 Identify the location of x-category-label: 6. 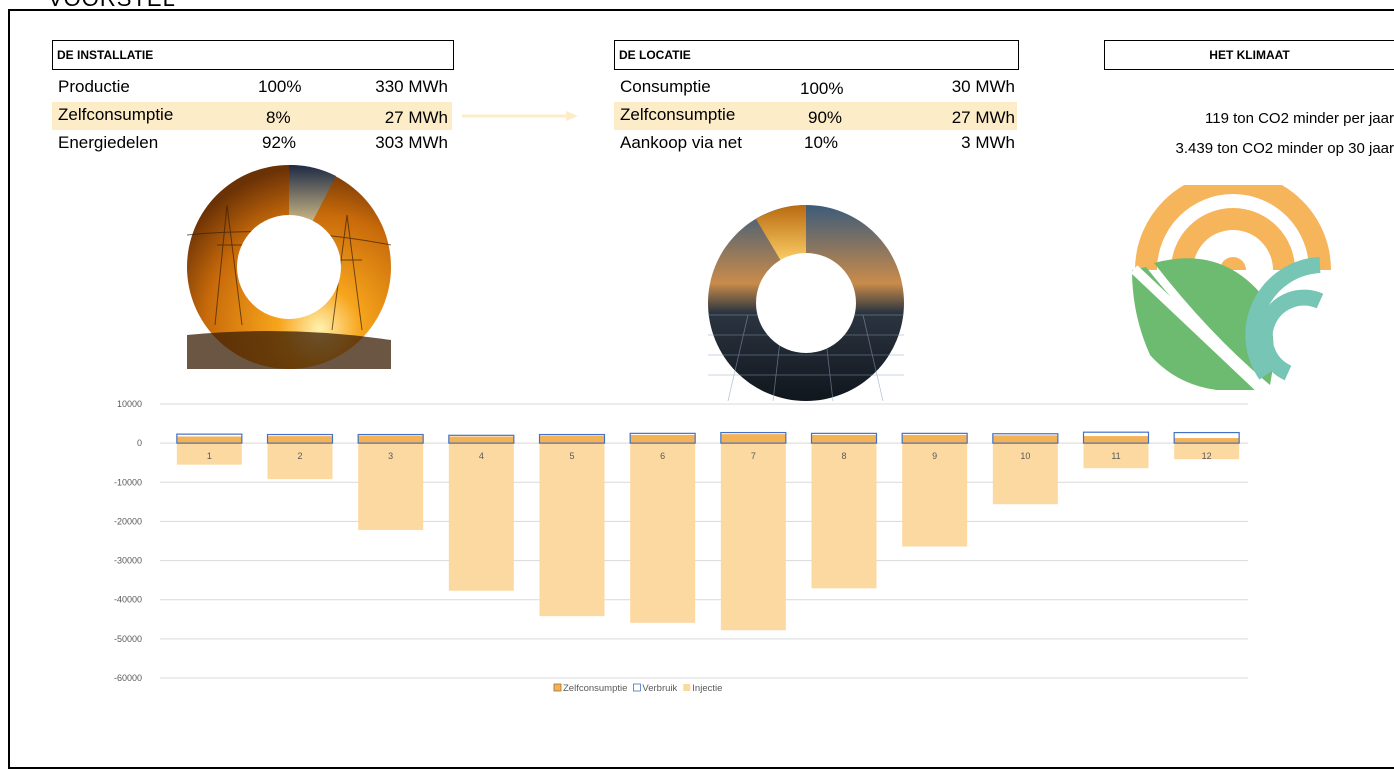
(662, 456).